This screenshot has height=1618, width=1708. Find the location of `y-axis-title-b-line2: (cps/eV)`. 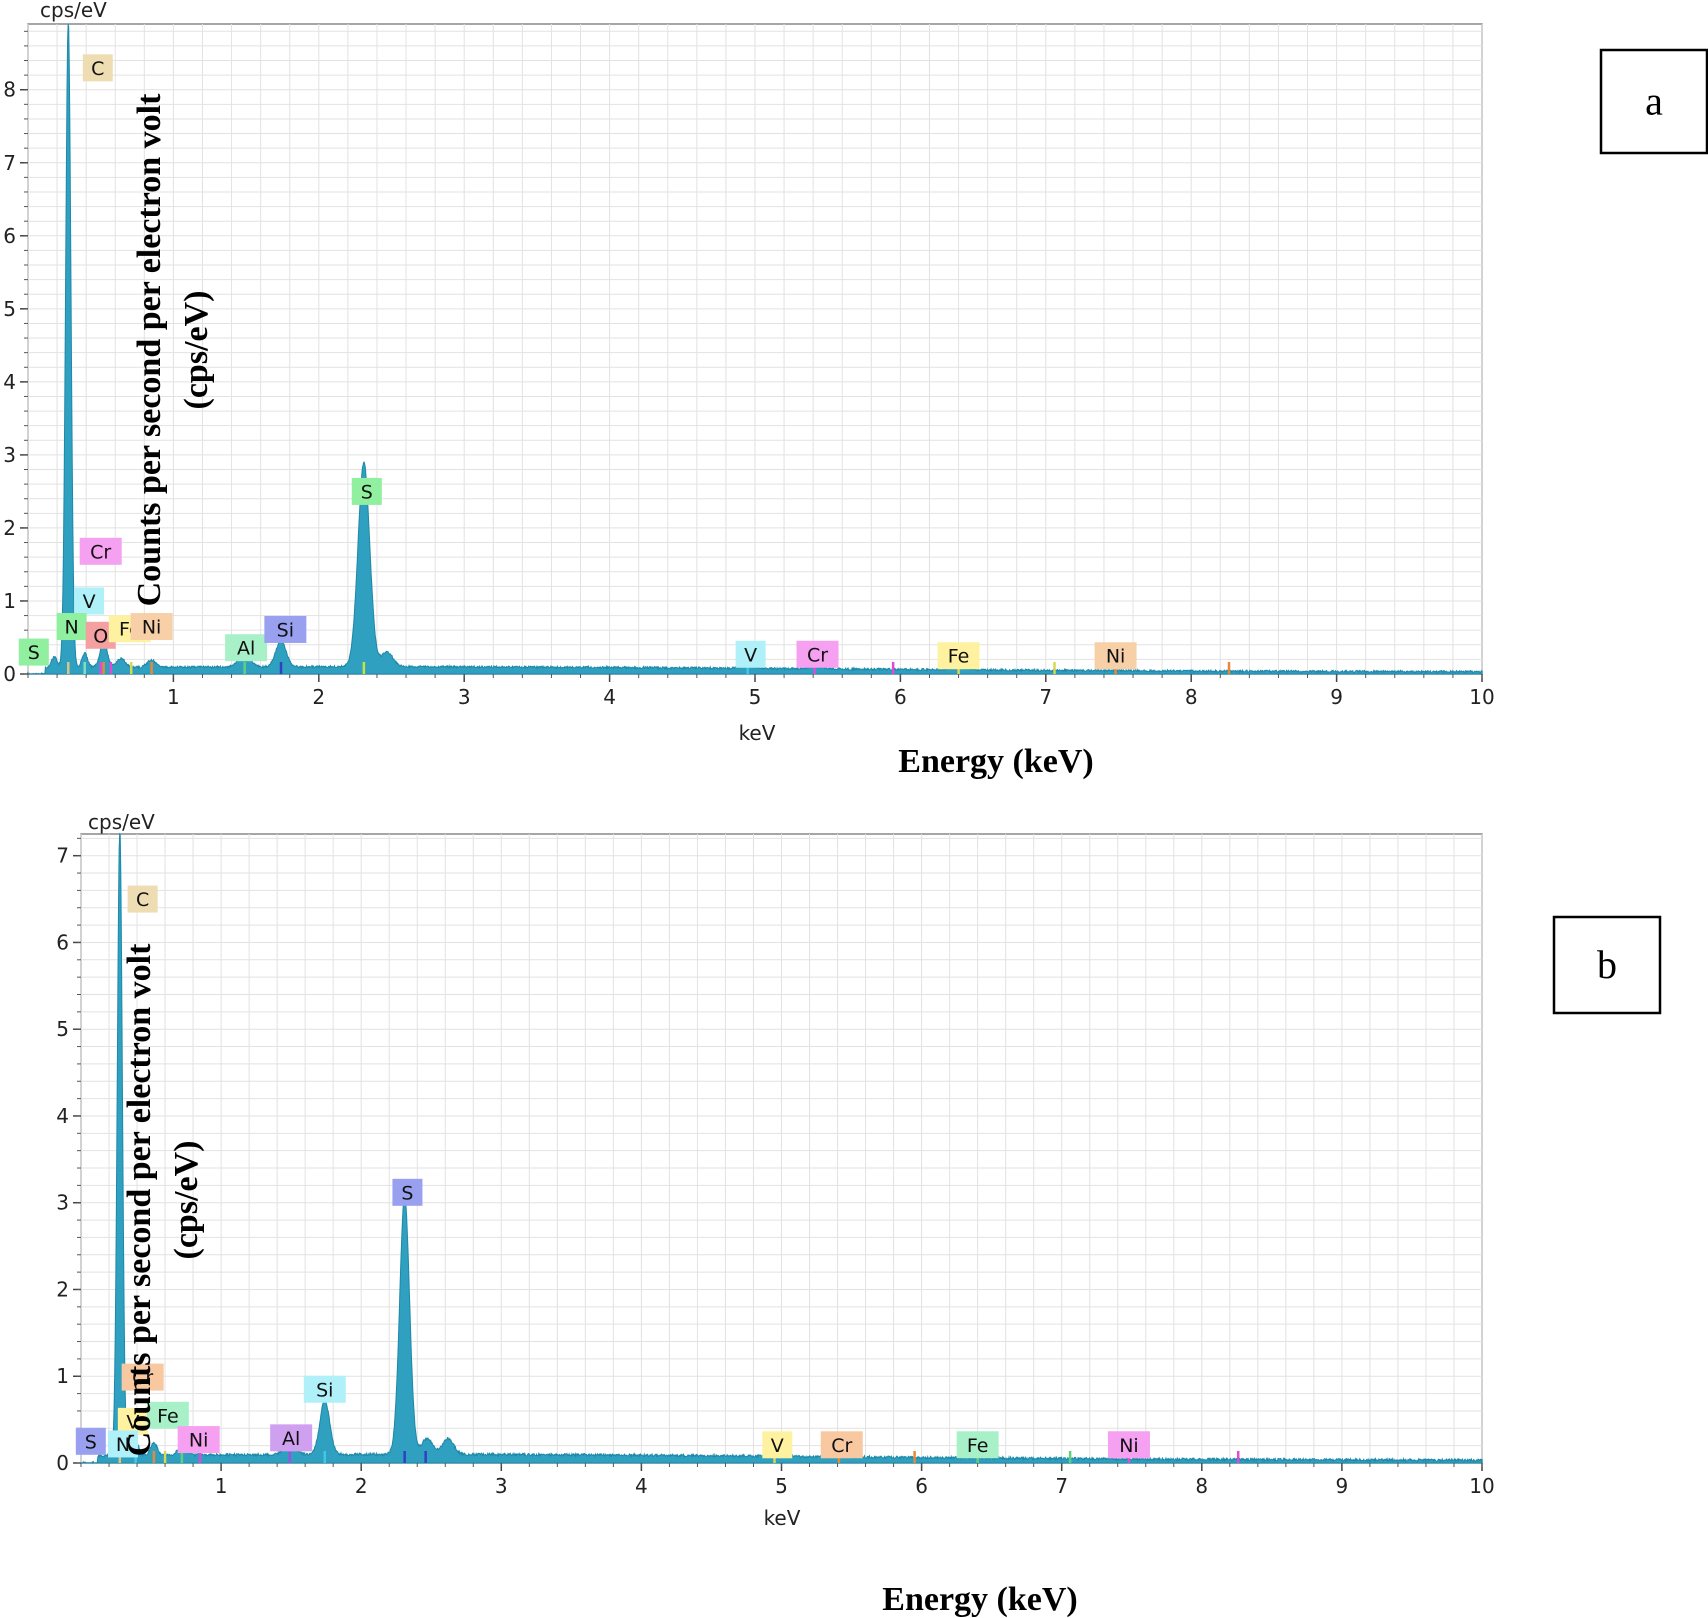

y-axis-title-b-line2: (cps/eV) is located at coordinates (186, 1200).